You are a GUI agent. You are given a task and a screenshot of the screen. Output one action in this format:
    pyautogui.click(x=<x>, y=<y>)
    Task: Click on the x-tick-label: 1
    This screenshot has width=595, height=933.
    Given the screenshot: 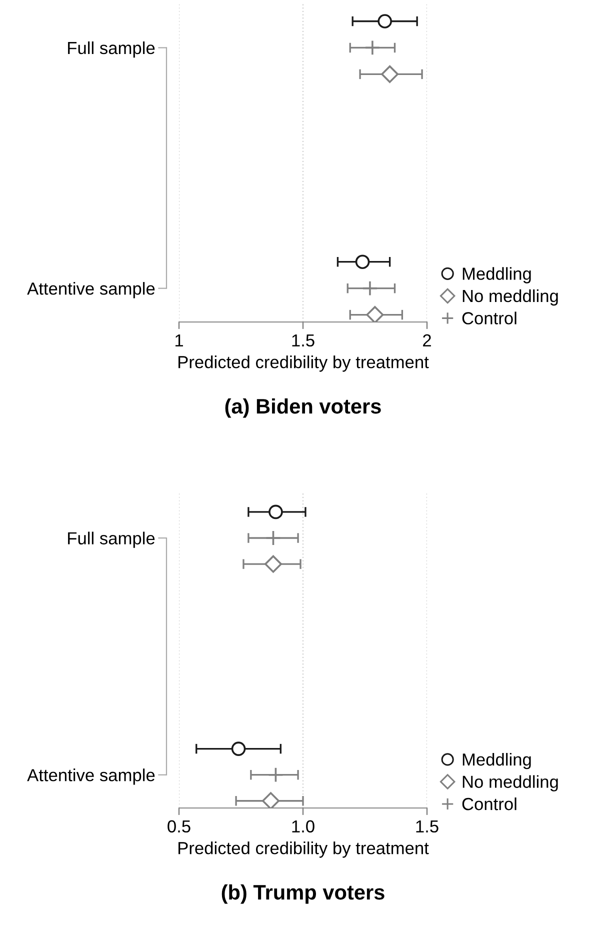 What is the action you would take?
    pyautogui.click(x=179, y=340)
    